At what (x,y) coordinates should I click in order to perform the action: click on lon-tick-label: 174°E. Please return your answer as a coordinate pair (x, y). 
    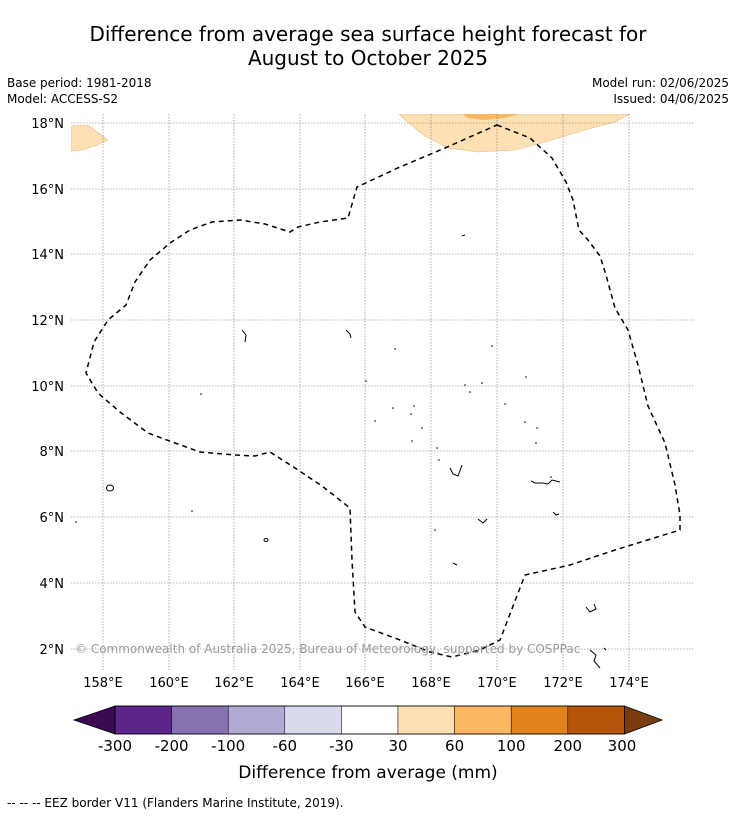
    Looking at the image, I should click on (629, 683).